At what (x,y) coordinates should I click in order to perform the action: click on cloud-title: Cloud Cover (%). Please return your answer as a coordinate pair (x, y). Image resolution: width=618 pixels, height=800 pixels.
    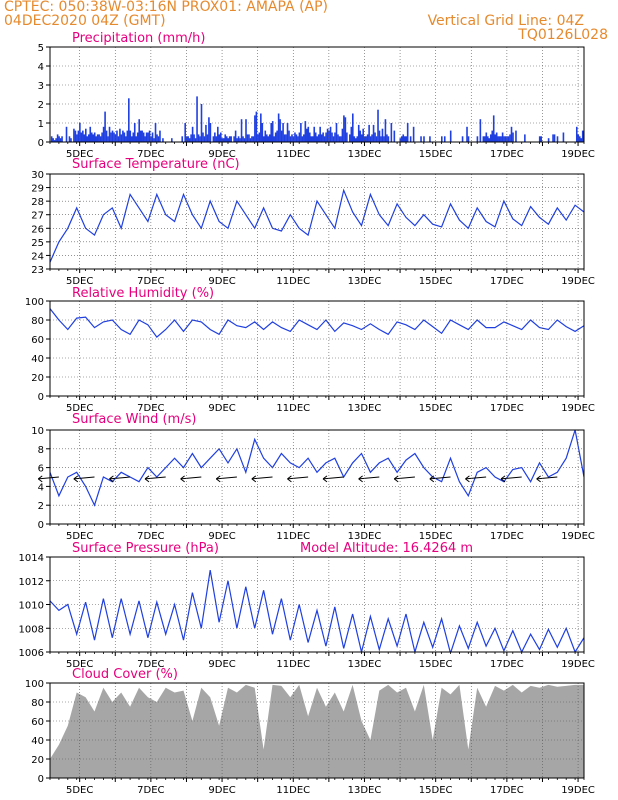
    Looking at the image, I should click on (125, 674).